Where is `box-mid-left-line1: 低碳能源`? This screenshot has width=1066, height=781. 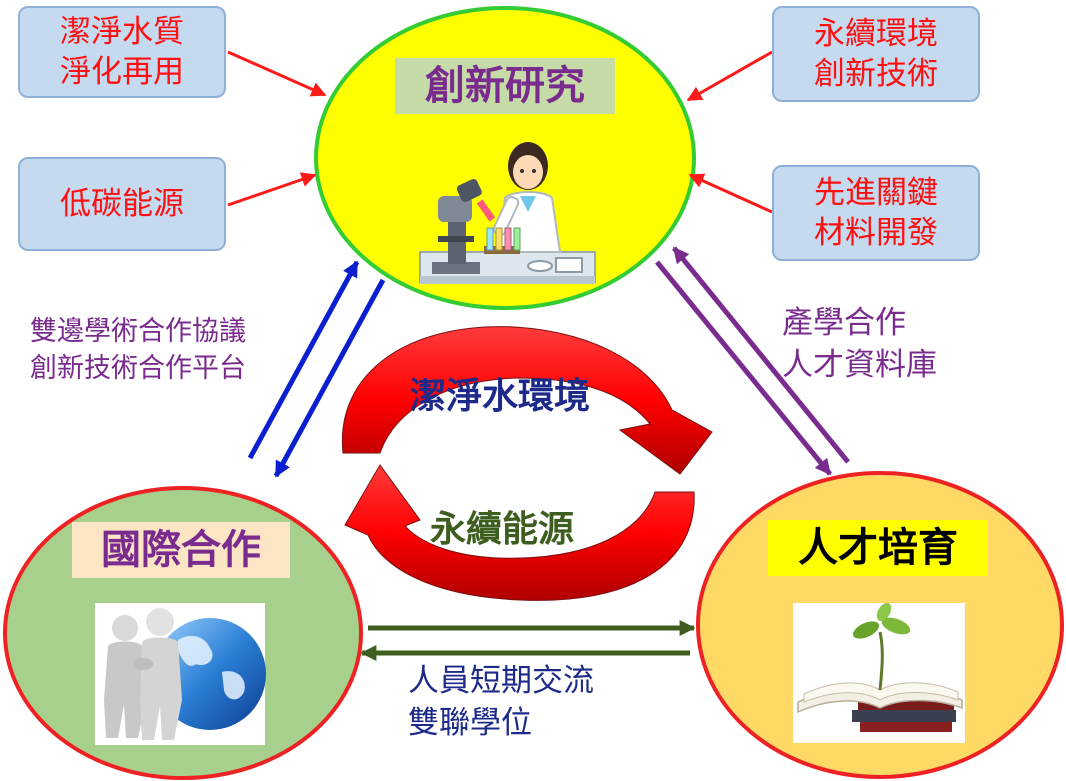 box-mid-left-line1: 低碳能源 is located at coordinates (122, 204).